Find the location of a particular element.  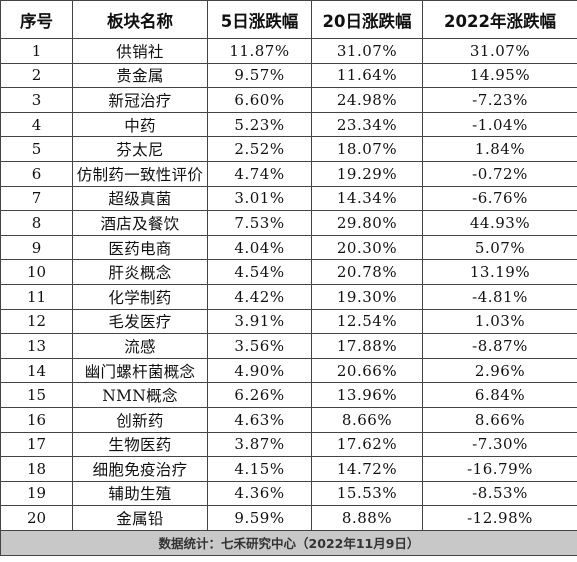

header-2022-change: 2022年涨跌幅 is located at coordinates (499, 19).